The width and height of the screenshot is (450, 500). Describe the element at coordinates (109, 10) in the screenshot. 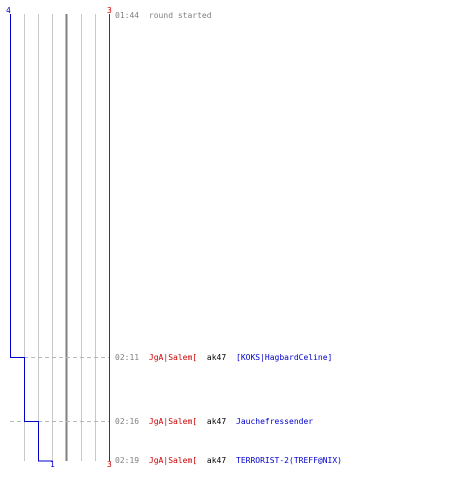

I see `red-team-count-top: 3` at that location.